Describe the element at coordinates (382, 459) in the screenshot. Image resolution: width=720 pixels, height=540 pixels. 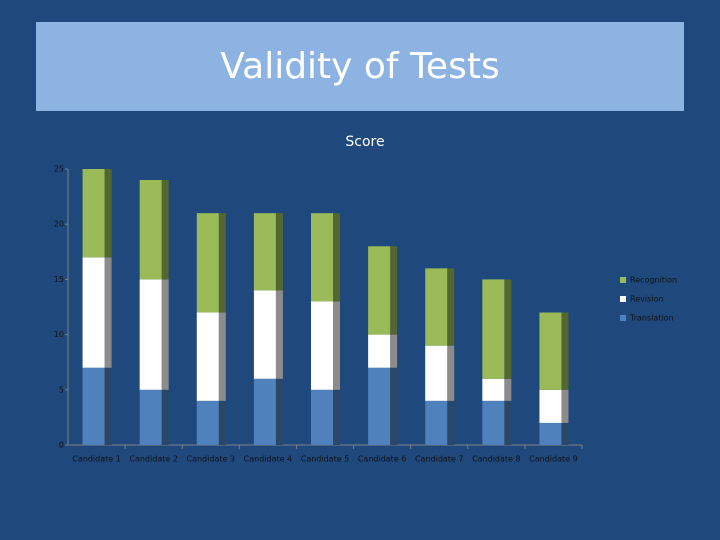
I see `x-tick-label: Candidate 6` at that location.